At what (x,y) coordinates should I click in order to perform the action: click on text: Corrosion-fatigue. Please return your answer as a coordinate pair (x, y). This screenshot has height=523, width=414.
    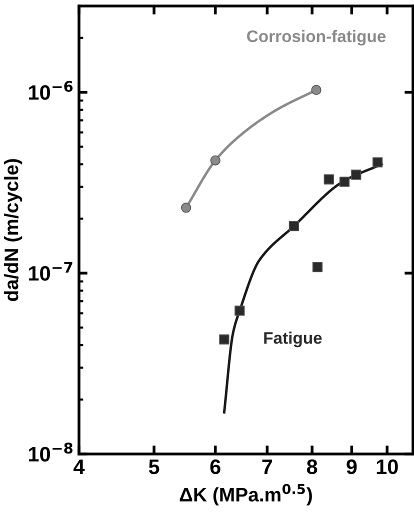
    Looking at the image, I should click on (316, 38).